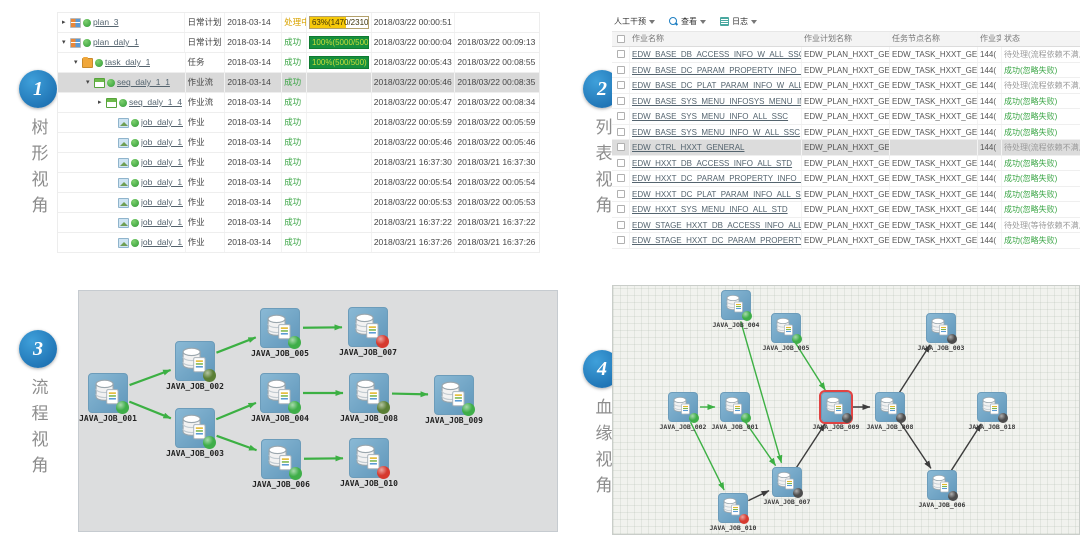  What do you see at coordinates (454, 400) in the screenshot?
I see `flow-node-JAVA_JOB_009: JAVA_JOB_009` at bounding box center [454, 400].